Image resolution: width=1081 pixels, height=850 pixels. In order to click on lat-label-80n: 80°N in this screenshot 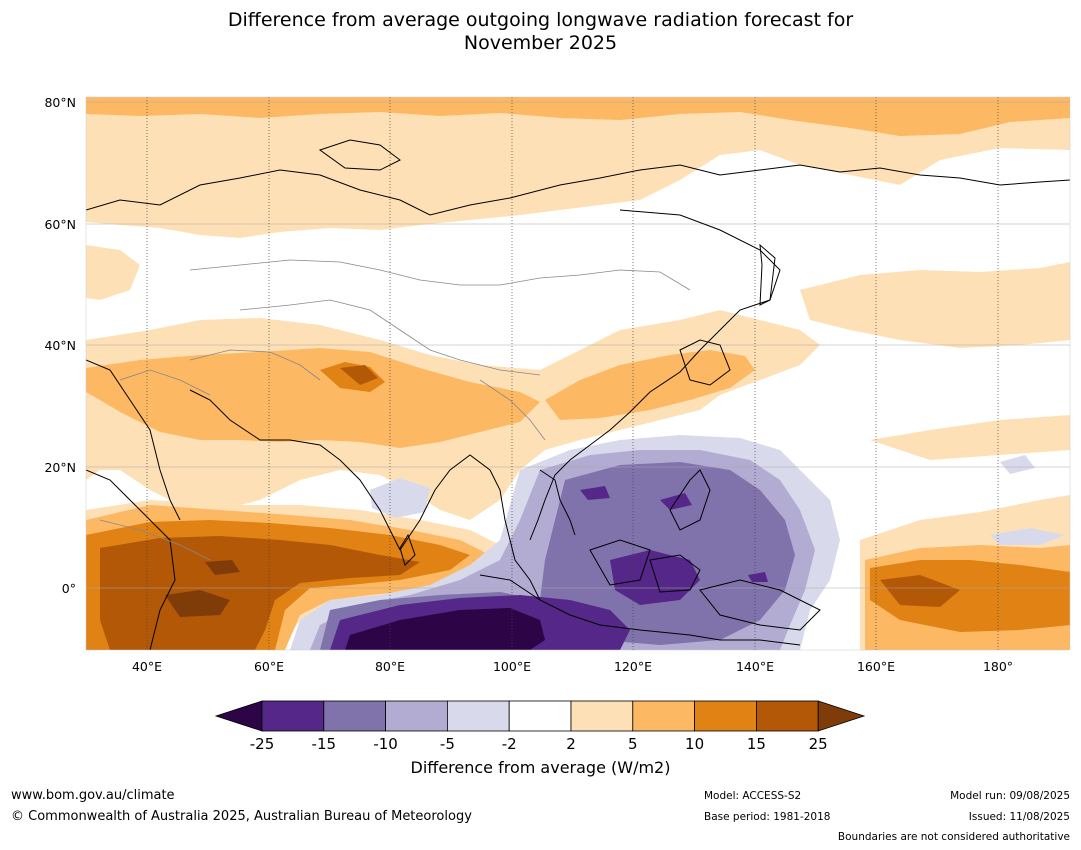, I will do `click(60, 102)`.